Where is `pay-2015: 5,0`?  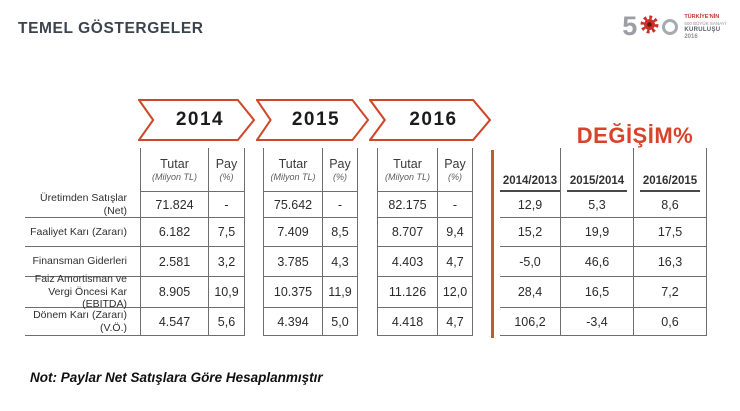
pay-2015: 5,0 is located at coordinates (340, 322).